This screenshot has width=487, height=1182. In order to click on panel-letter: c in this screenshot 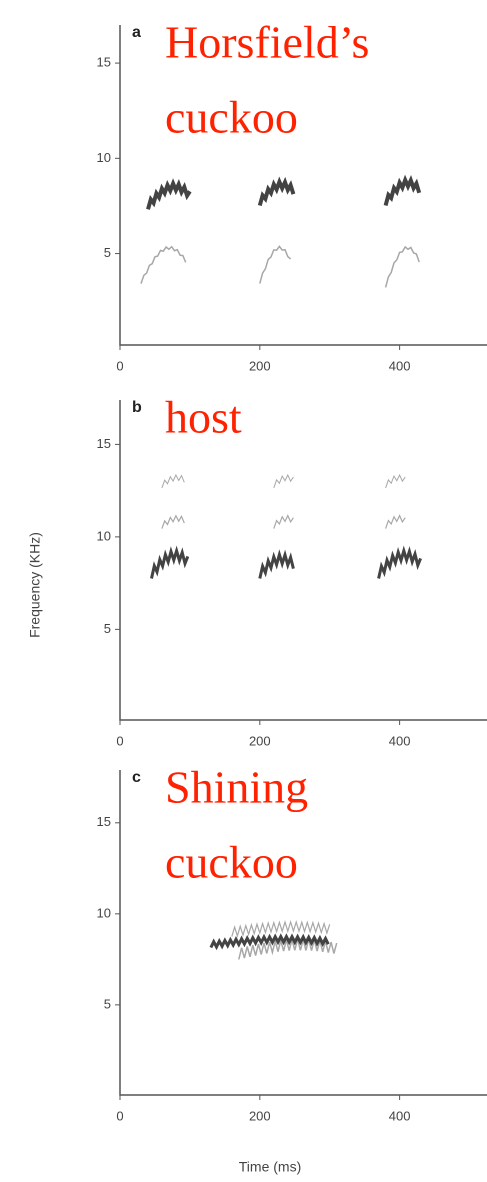, I will do `click(136, 777)`.